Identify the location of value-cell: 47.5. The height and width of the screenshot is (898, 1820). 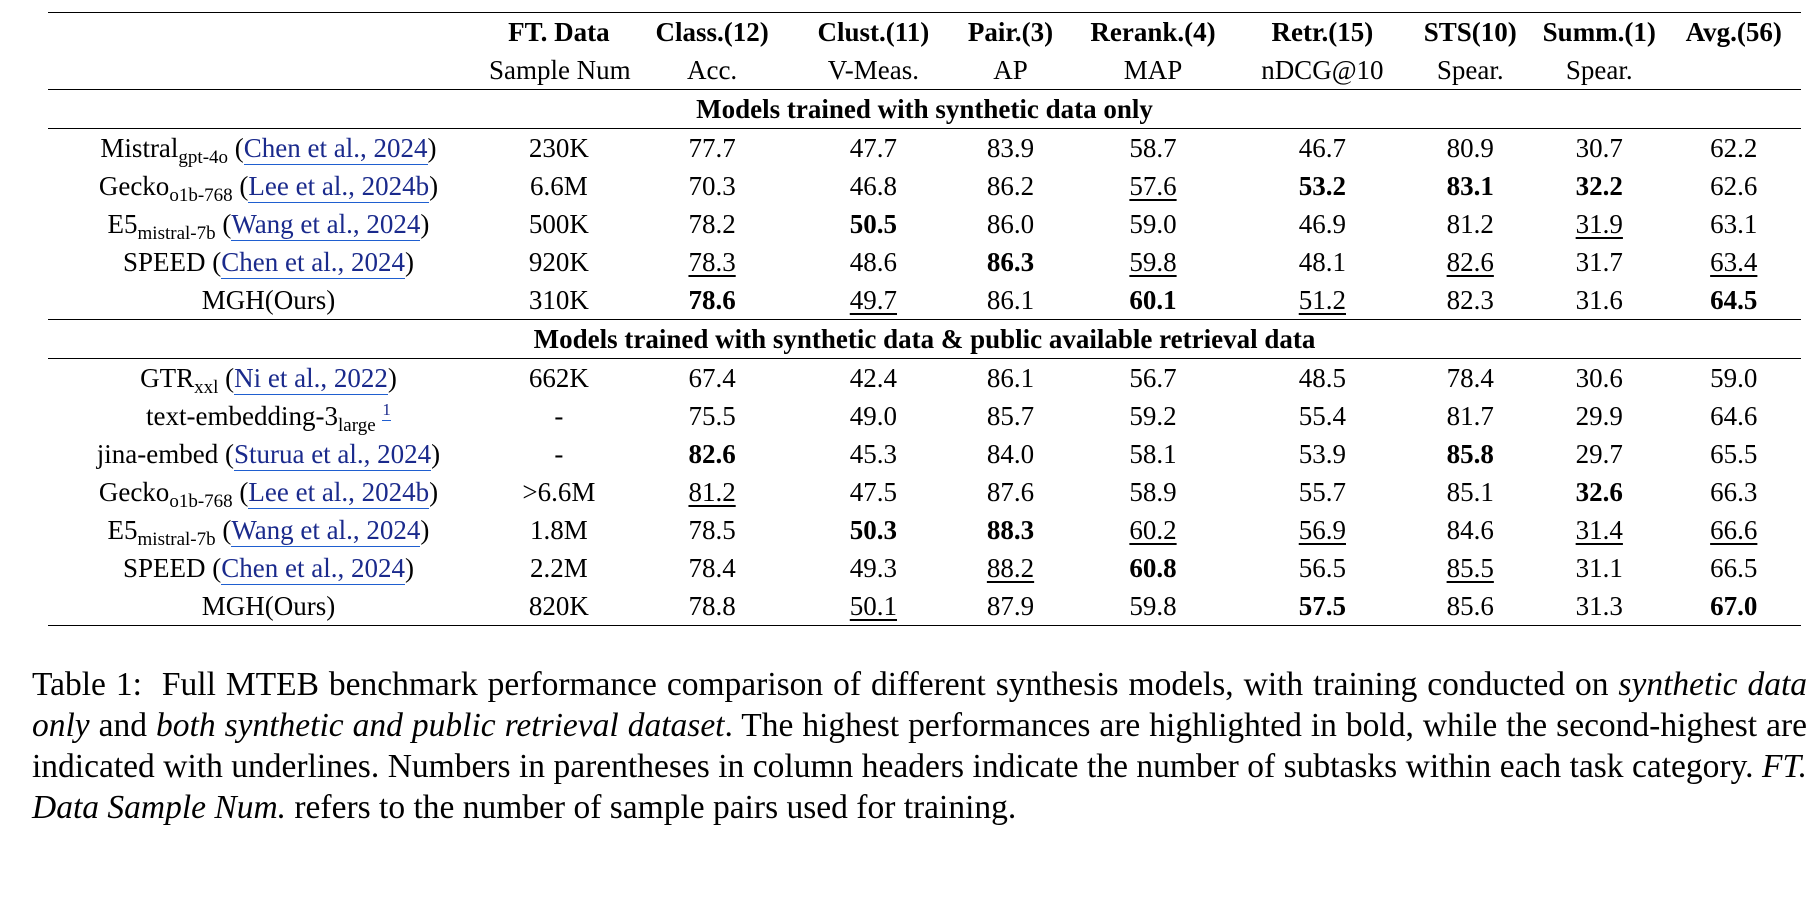
(873, 492).